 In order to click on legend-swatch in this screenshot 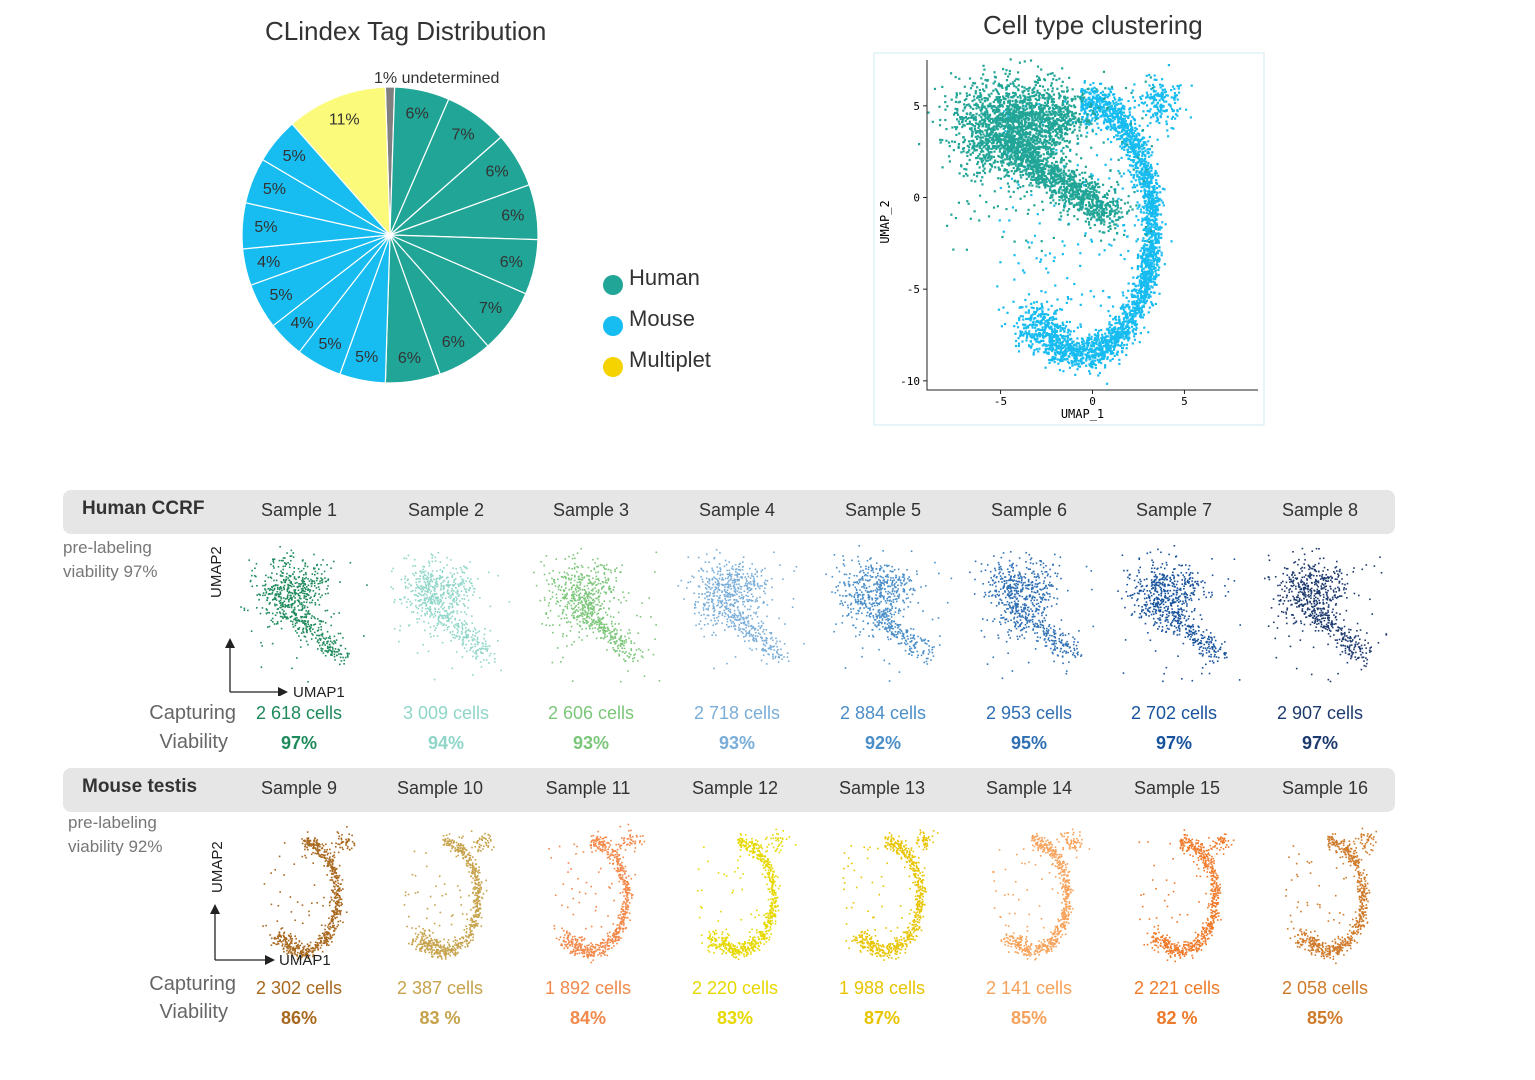, I will do `click(613, 367)`.